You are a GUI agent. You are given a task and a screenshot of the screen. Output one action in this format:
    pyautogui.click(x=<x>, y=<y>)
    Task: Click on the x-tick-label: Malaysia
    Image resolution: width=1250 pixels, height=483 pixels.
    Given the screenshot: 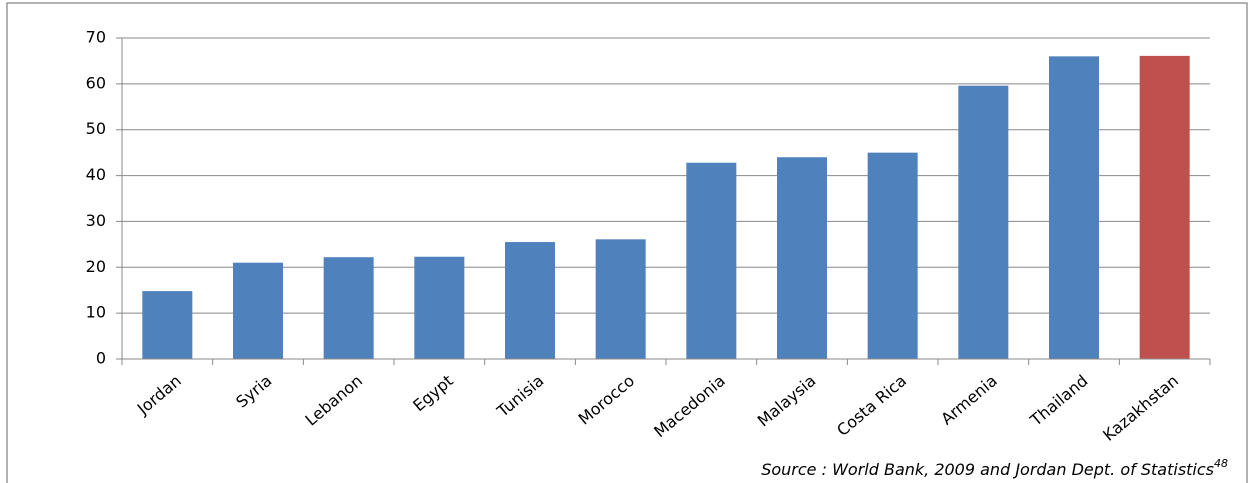 What is the action you would take?
    pyautogui.click(x=787, y=400)
    